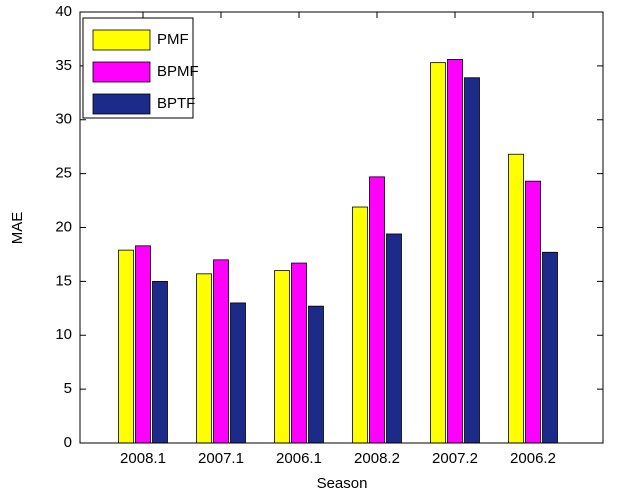 This screenshot has height=495, width=622. Describe the element at coordinates (176, 103) in the screenshot. I see `legend-label: BPTF` at that location.